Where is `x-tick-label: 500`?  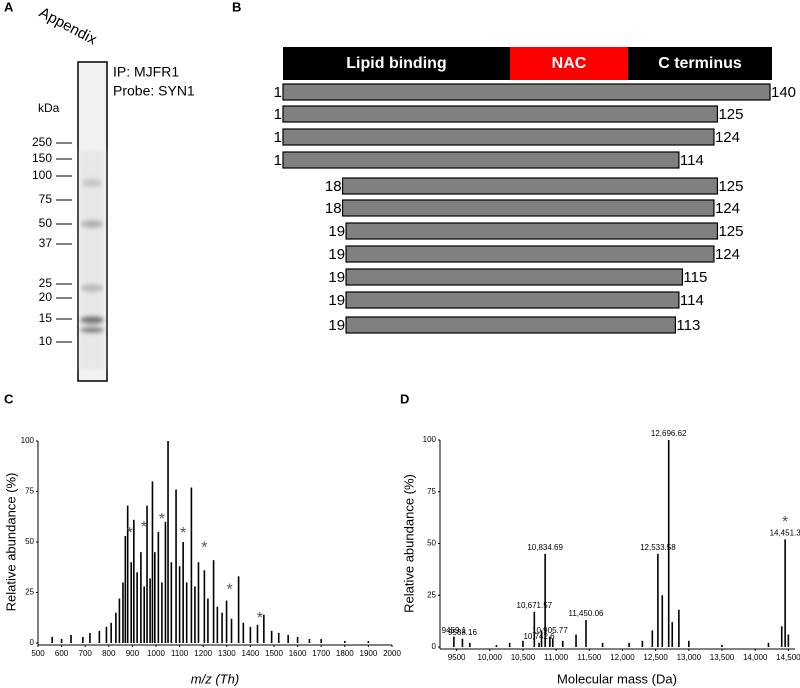 x-tick-label: 500 is located at coordinates (38, 653).